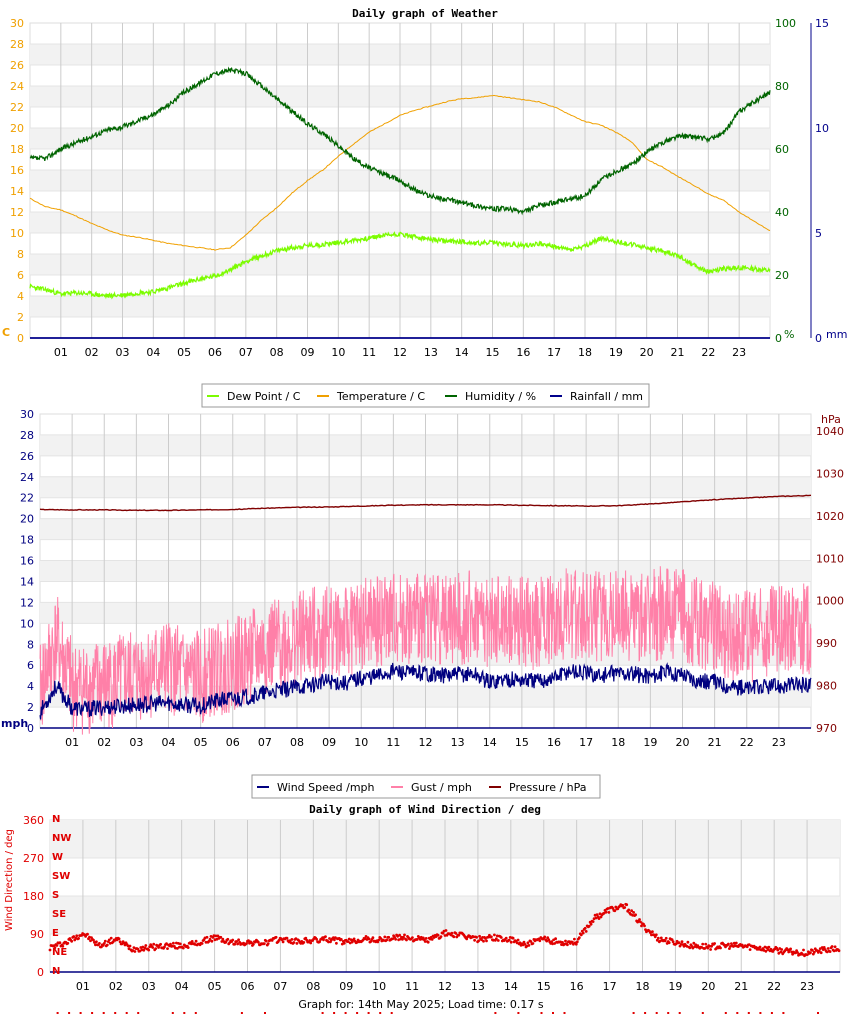 Image resolution: width=850 pixels, height=1017 pixels. Describe the element at coordinates (425, 809) in the screenshot. I see `direction-chart-title: Daily graph of Wind Direction / deg` at that location.